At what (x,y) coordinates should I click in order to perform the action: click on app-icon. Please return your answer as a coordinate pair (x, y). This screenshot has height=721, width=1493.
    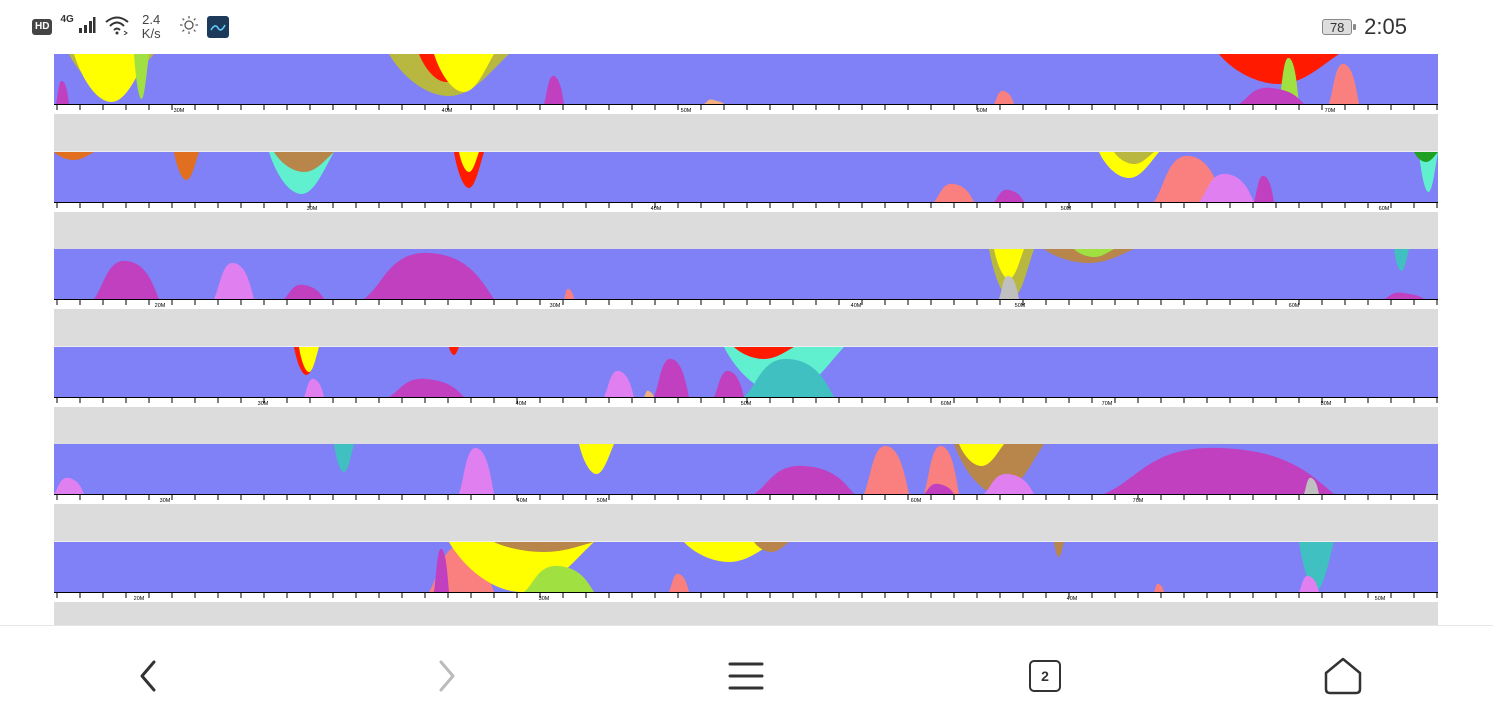
    Looking at the image, I should click on (217, 27).